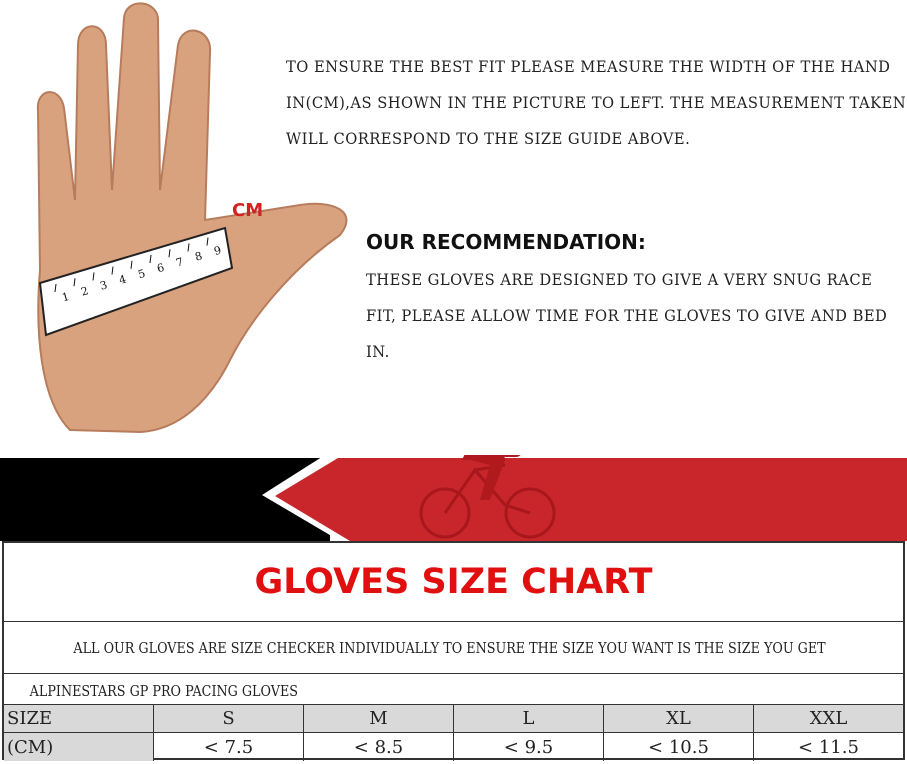 This screenshot has height=764, width=907. I want to click on ruler-unit-label: CM, so click(248, 210).